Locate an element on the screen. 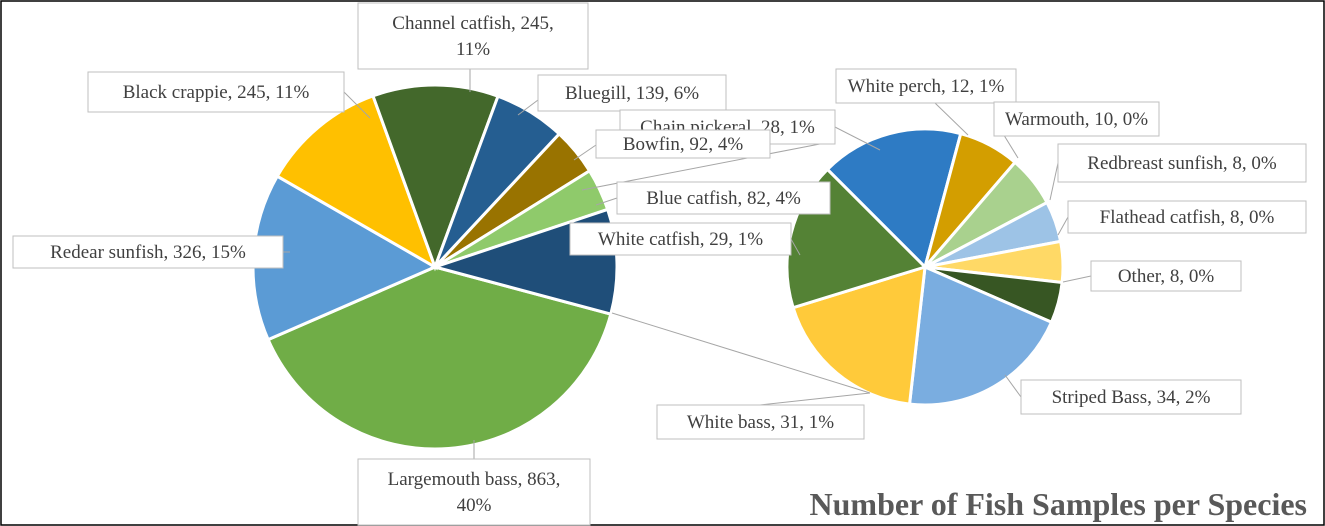  data-label-flathead: Flathead catfish, 8, 0% is located at coordinates (1187, 217).